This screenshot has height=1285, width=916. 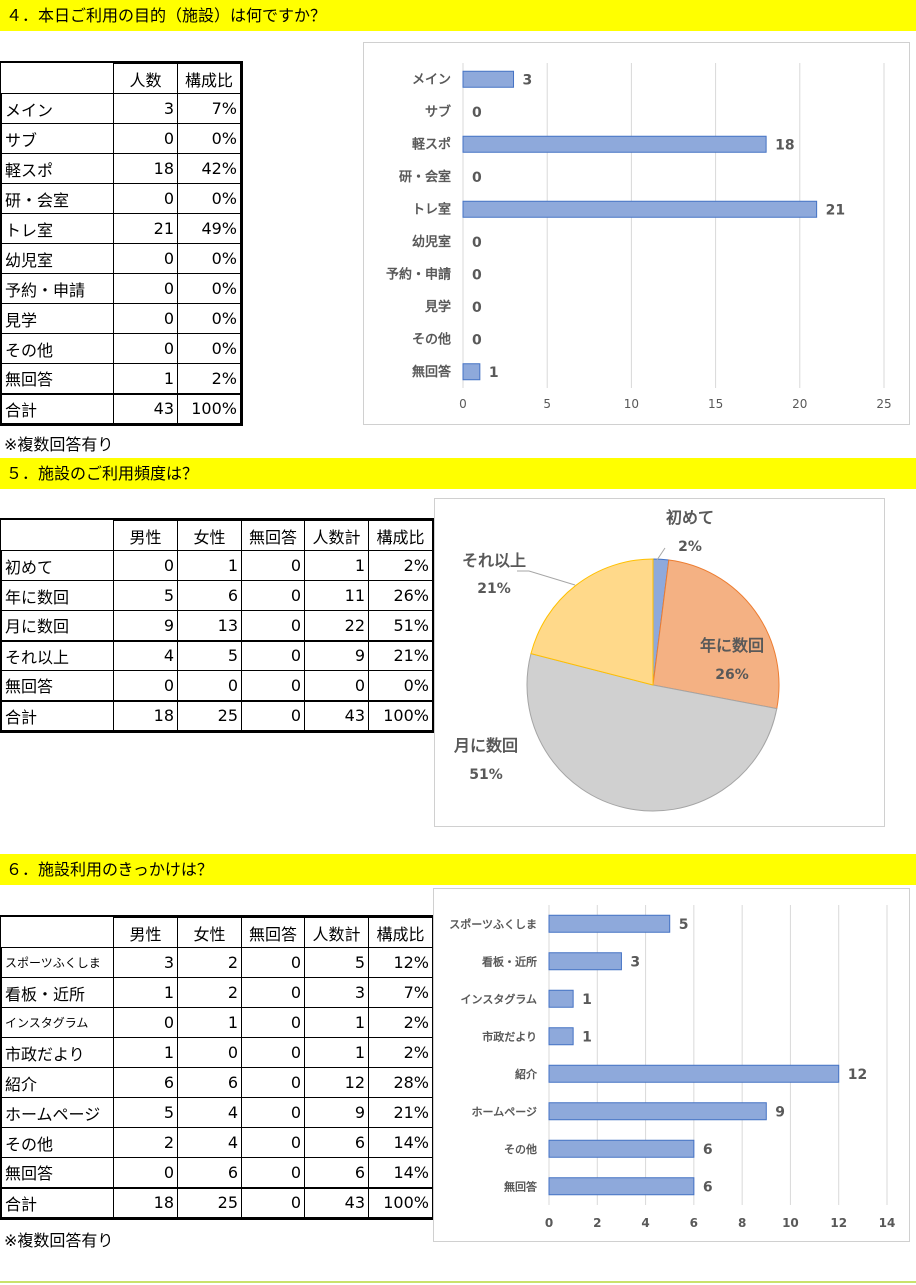 What do you see at coordinates (336, 625) in the screenshot?
I see `cell-value: 22` at bounding box center [336, 625].